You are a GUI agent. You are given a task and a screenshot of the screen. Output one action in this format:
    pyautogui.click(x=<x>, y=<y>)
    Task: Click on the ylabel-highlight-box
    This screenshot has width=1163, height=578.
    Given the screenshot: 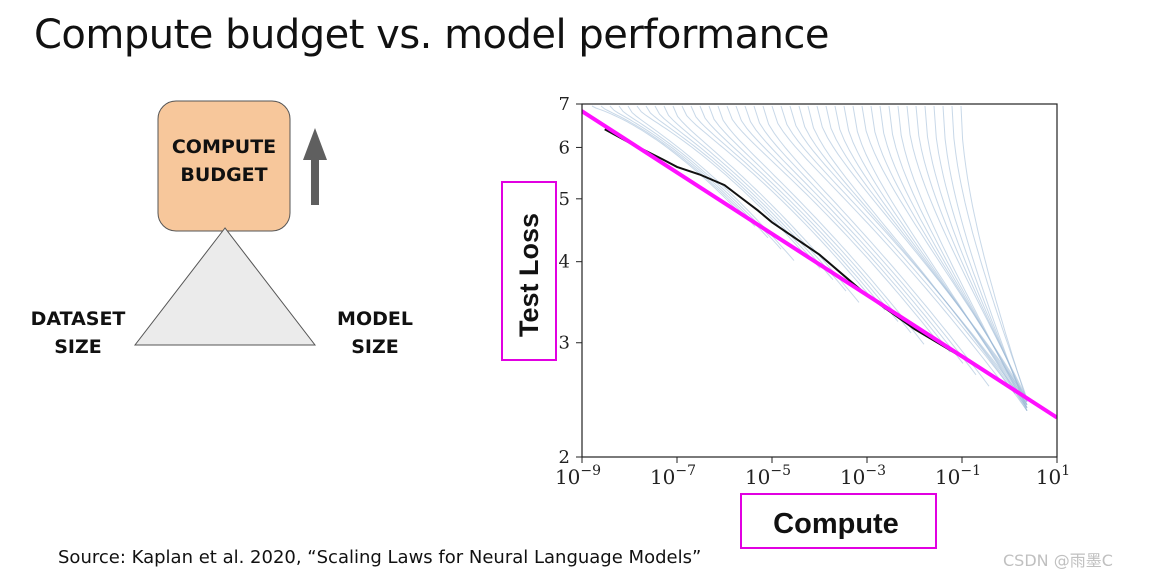 What is the action you would take?
    pyautogui.click(x=529, y=271)
    